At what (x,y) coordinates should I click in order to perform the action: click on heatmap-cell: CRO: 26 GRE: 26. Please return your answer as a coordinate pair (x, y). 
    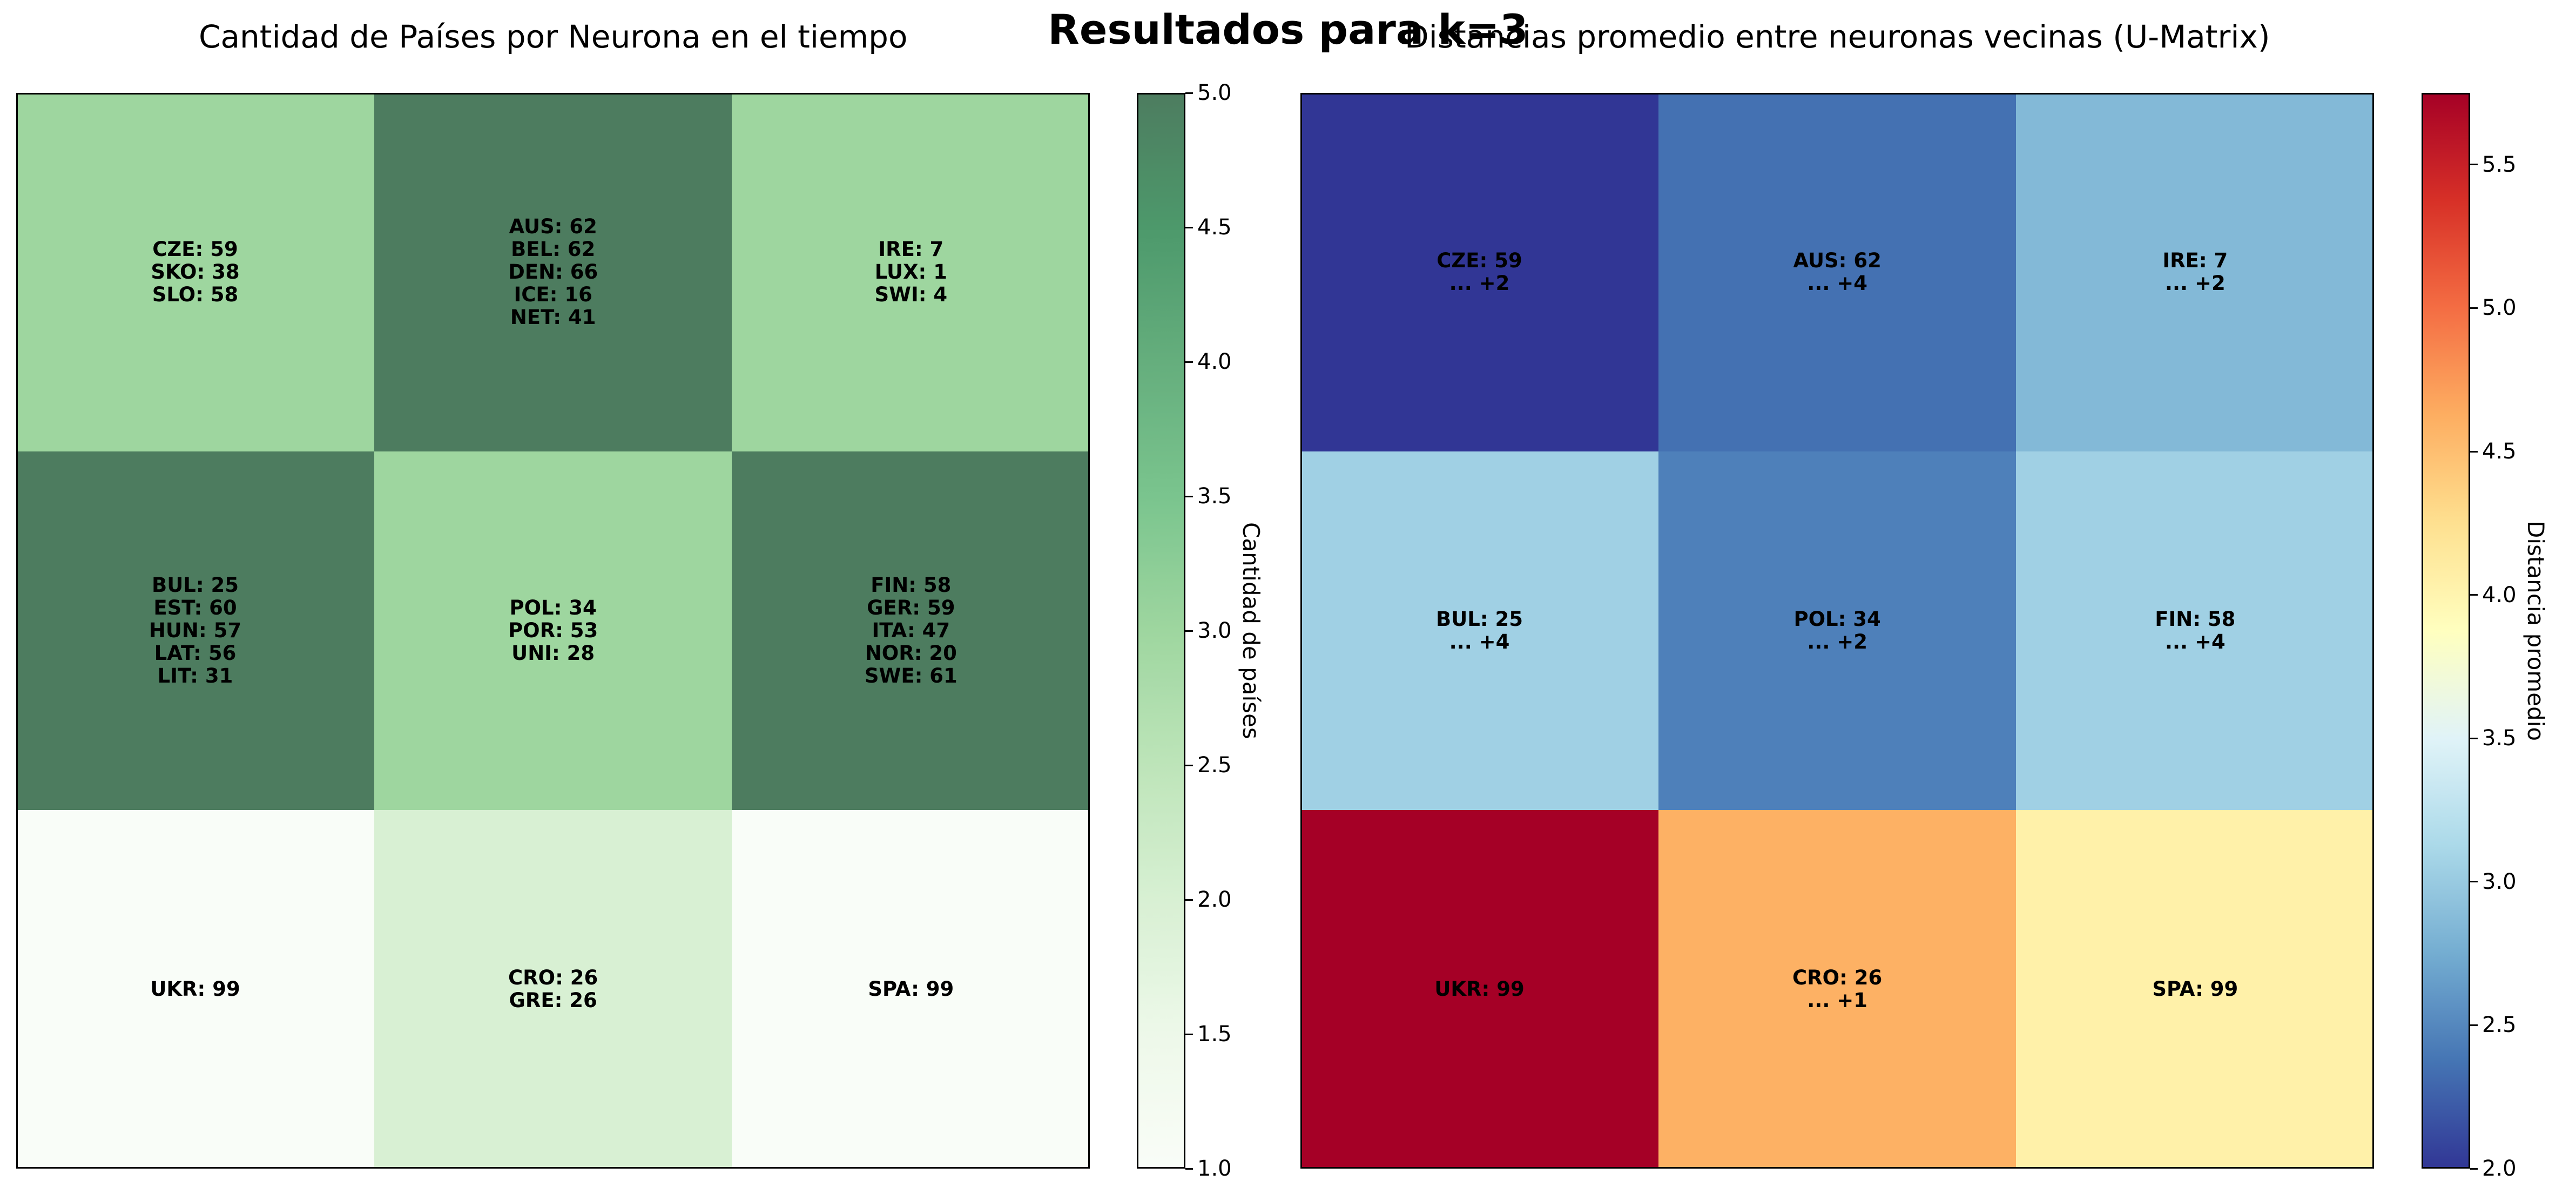
    Looking at the image, I should click on (553, 989).